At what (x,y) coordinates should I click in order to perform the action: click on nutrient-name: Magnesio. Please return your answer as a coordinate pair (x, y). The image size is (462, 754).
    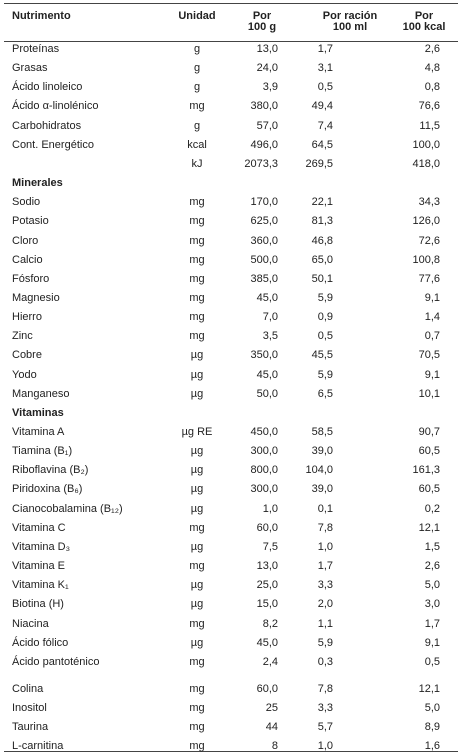
    Looking at the image, I should click on (36, 297).